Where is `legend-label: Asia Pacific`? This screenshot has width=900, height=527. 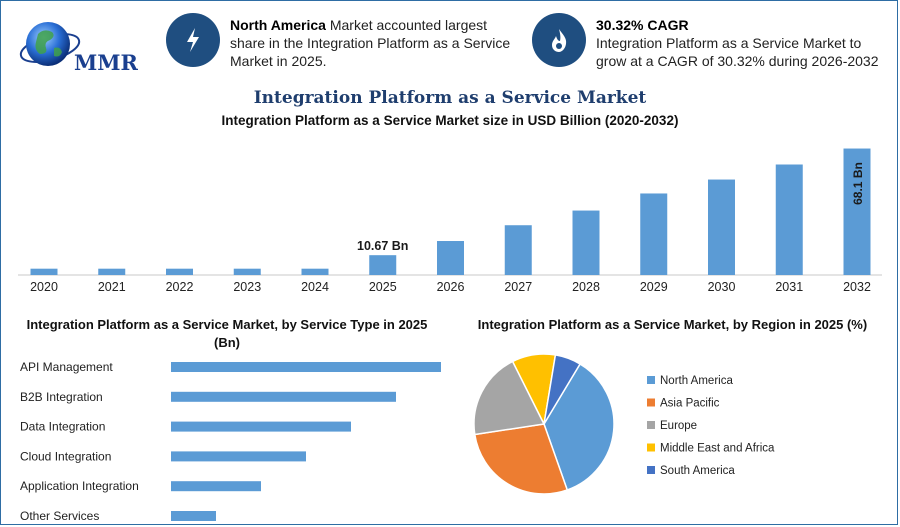
legend-label: Asia Pacific is located at coordinates (690, 404).